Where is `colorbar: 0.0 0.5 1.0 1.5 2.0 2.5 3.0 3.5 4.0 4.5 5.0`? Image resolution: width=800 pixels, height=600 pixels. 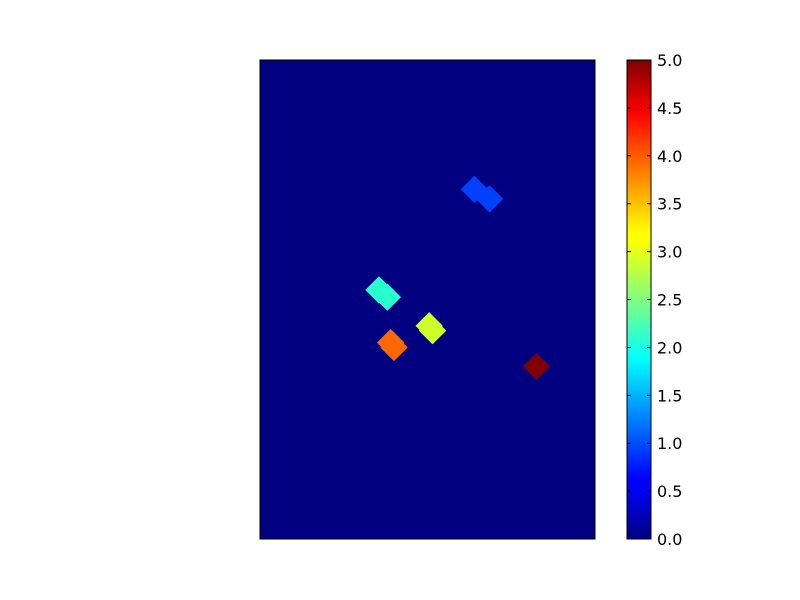
colorbar: 0.0 0.5 1.0 1.5 2.0 2.5 3.0 3.5 4.0 4.5 5.0 is located at coordinates (654, 300).